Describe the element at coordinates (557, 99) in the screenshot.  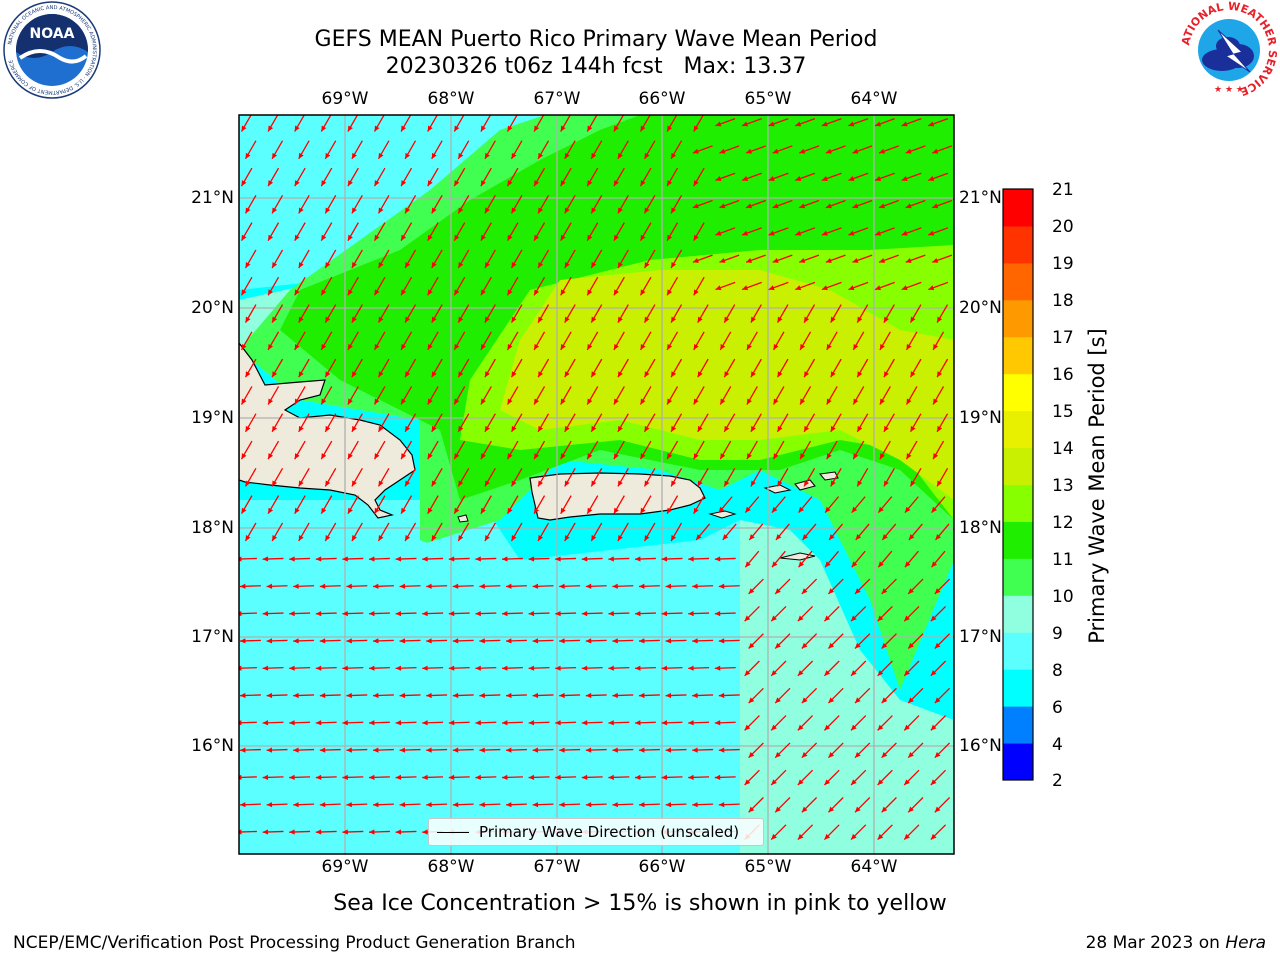
I see `lon-tick-top: 67°W` at that location.